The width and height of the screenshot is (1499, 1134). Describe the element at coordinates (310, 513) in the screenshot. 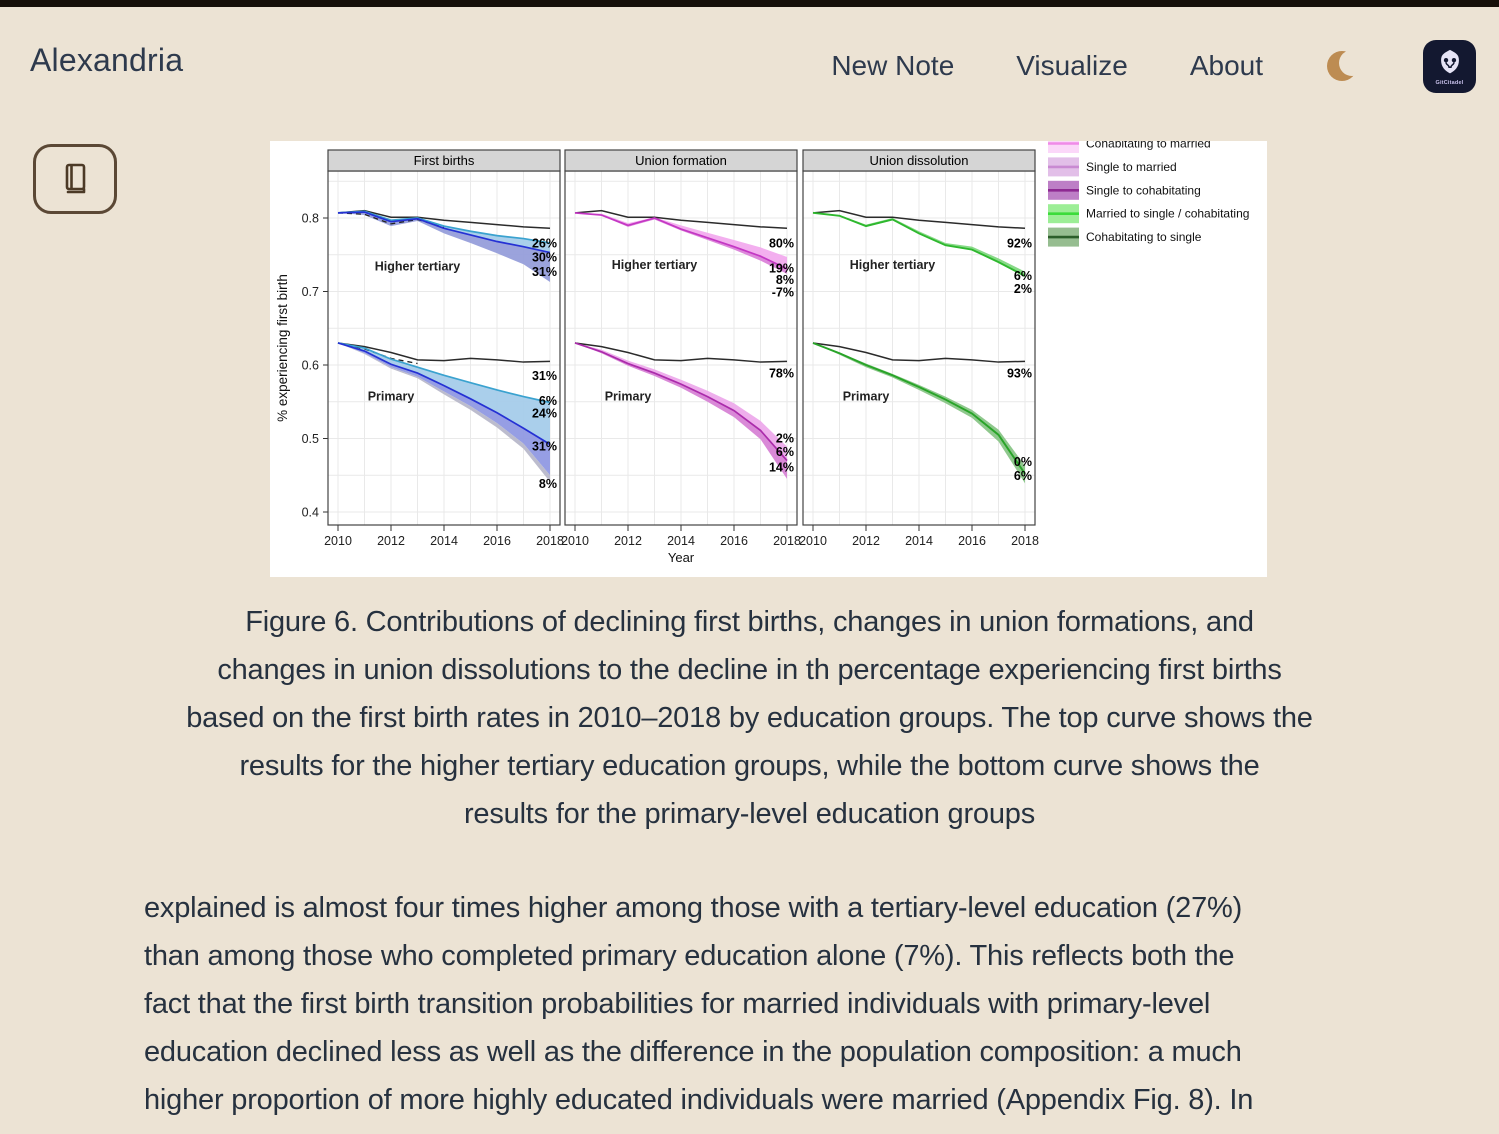

I see `y-tick-label: 0.4` at that location.